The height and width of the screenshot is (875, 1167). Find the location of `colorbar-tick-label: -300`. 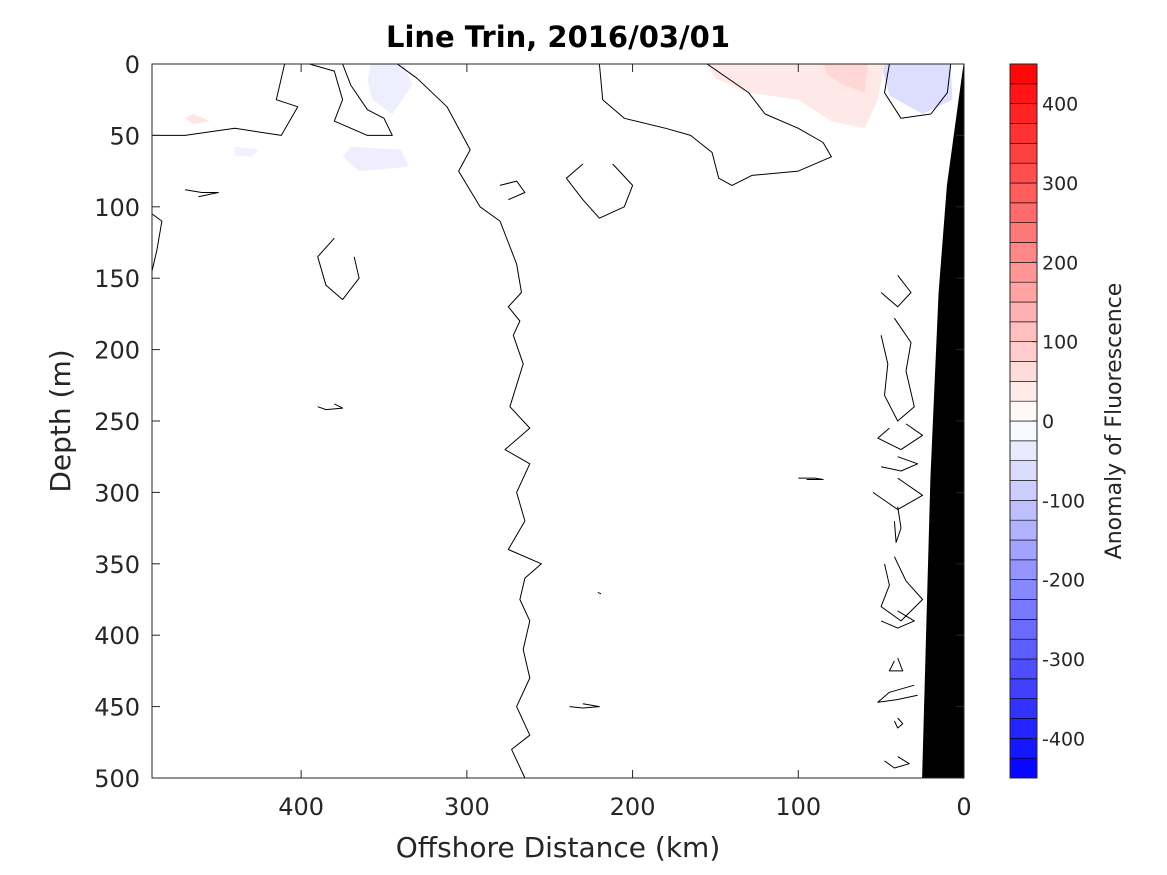

colorbar-tick-label: -300 is located at coordinates (1063, 660).